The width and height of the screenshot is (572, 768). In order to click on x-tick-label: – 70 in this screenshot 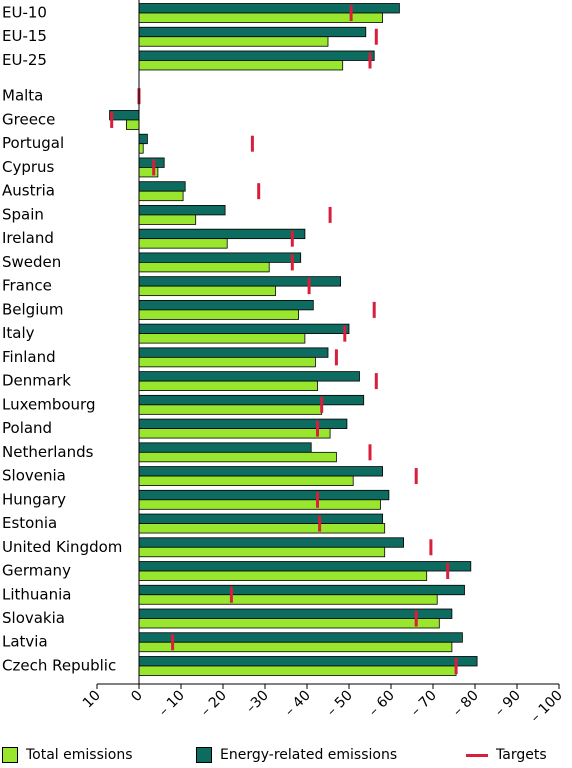, I will do `click(424, 704)`.